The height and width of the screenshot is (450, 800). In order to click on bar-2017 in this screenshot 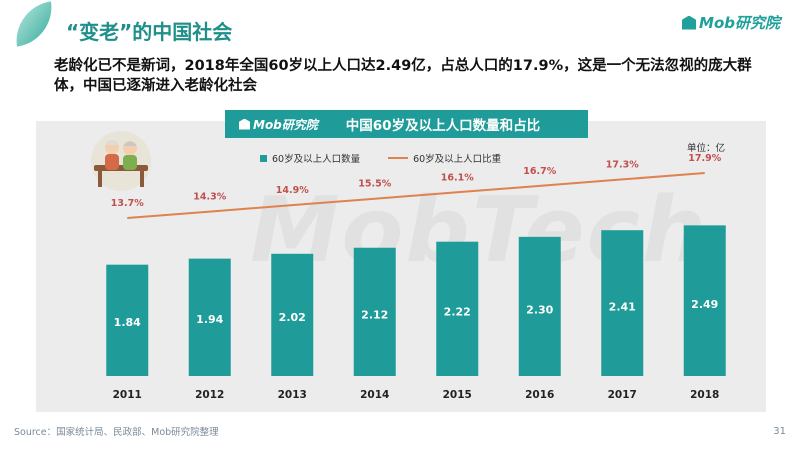, I will do `click(622, 303)`.